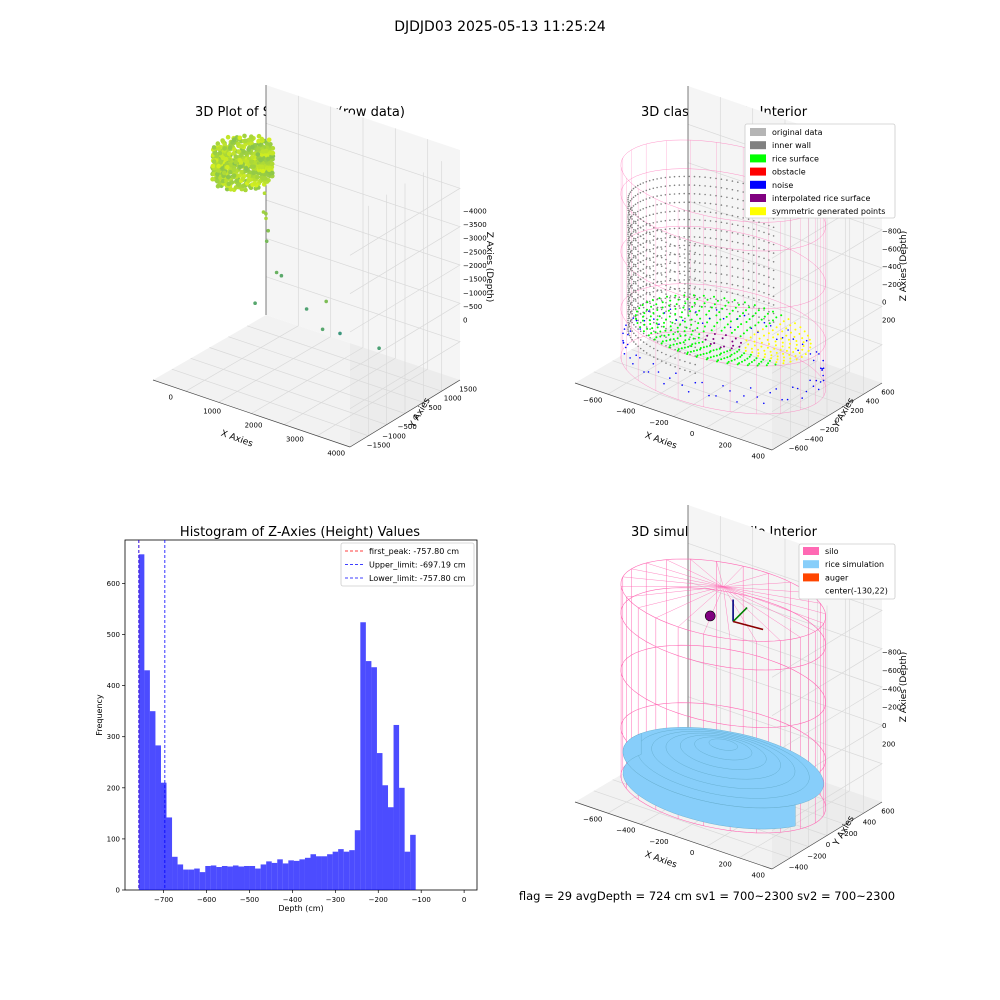 The image size is (1000, 1000). I want to click on simulation-legend-swatch, so click(811, 577).